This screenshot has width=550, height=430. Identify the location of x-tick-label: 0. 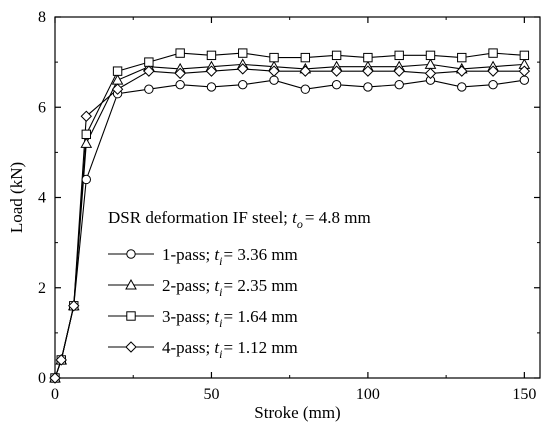
(55, 394).